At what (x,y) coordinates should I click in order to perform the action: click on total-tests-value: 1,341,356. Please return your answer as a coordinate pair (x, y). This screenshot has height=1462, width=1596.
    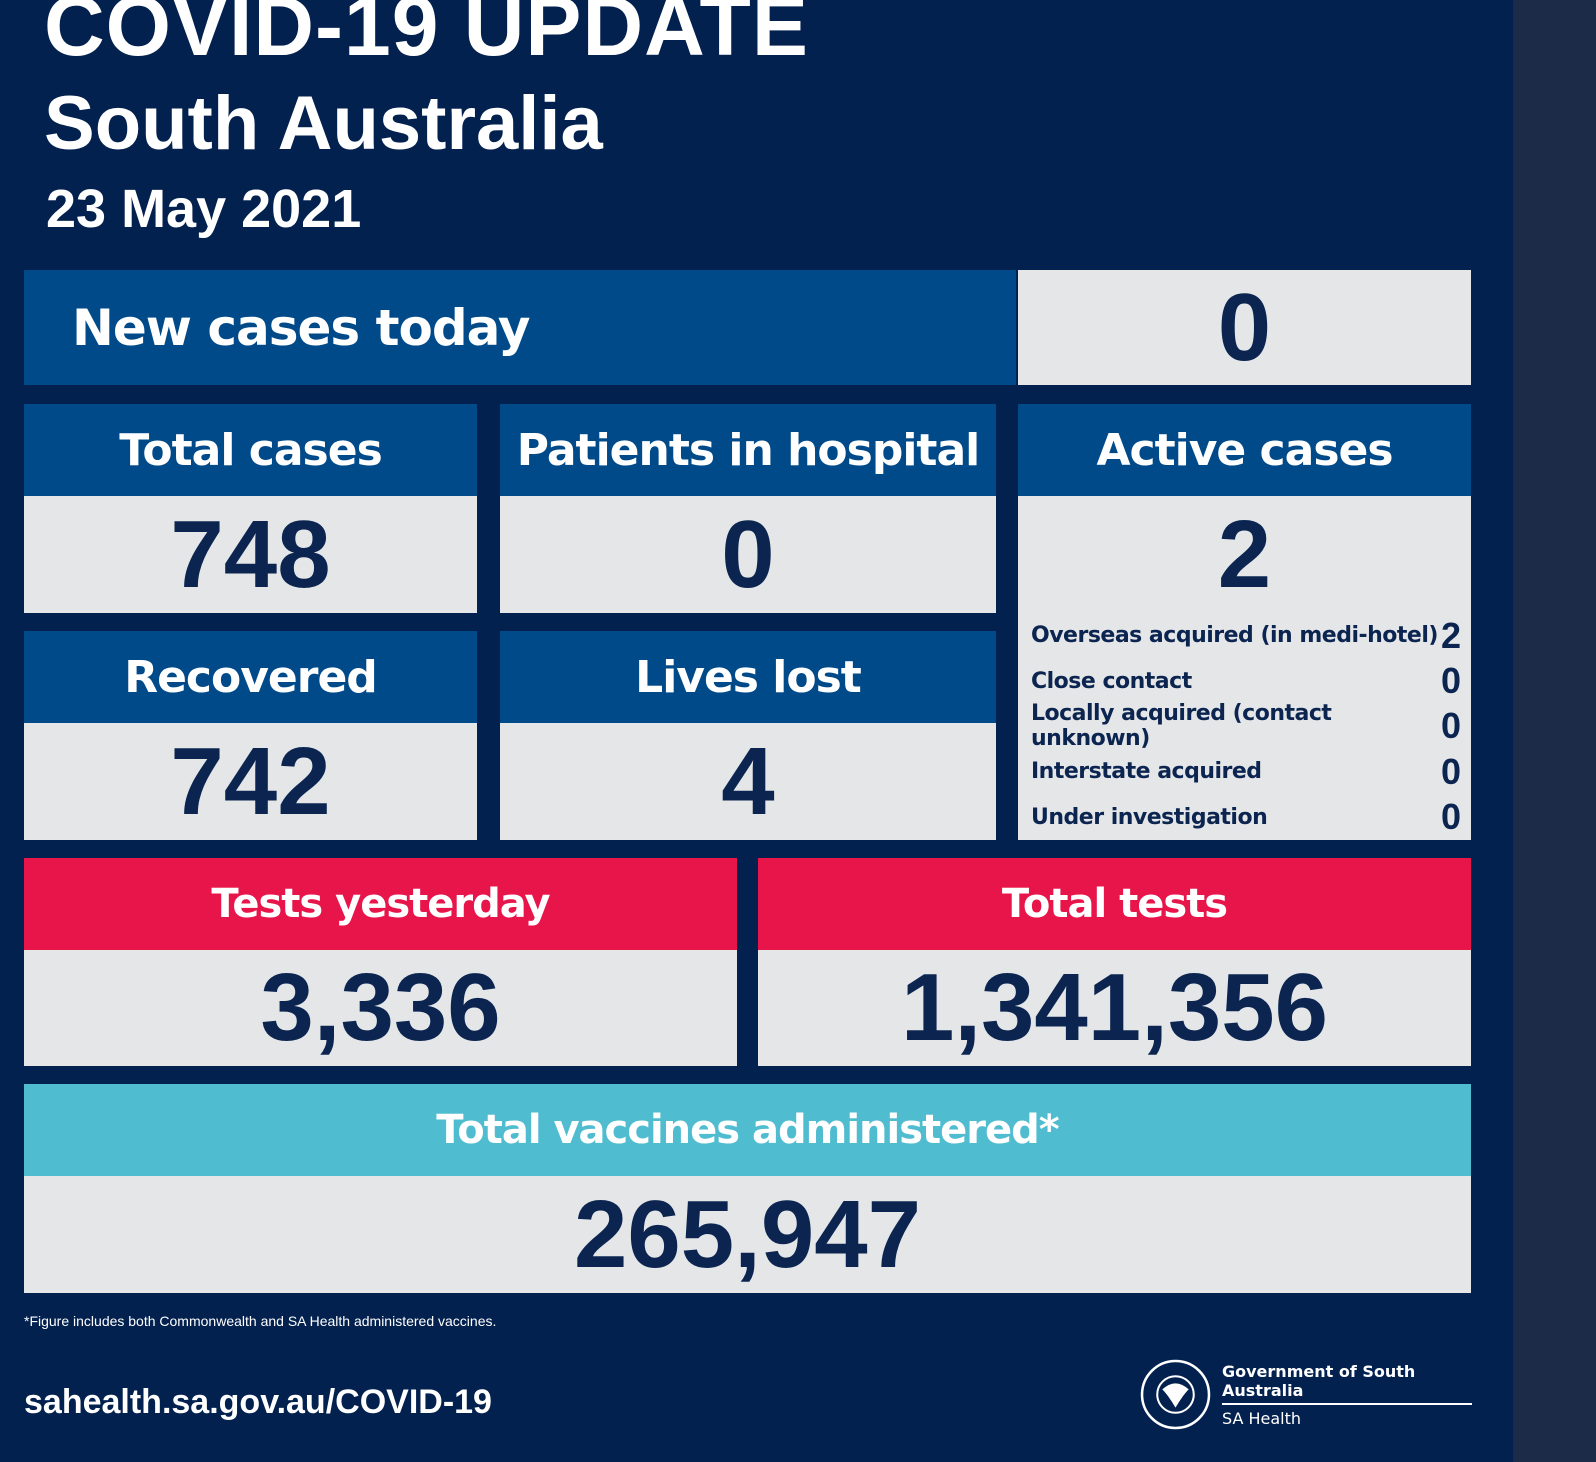
    Looking at the image, I should click on (1114, 1008).